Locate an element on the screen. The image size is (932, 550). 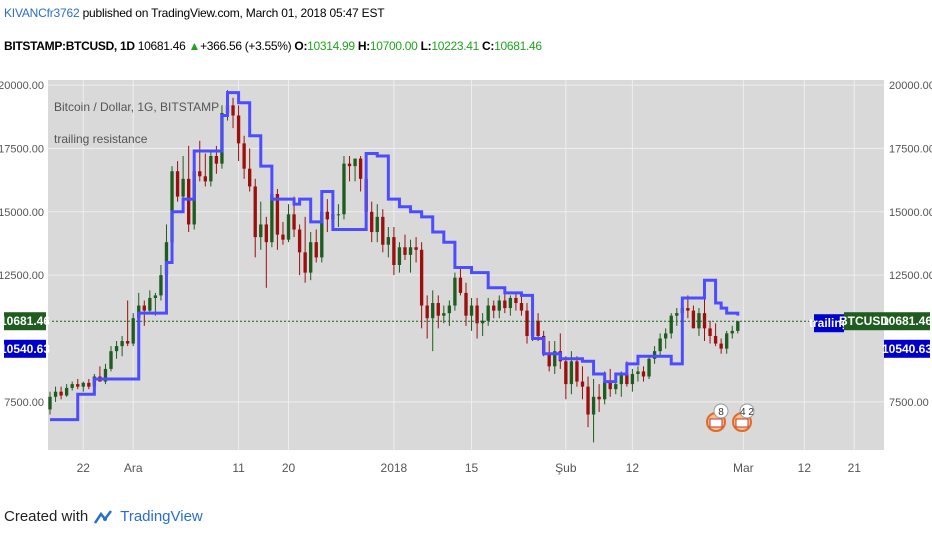
btcusd-series-label-bg is located at coordinates (864, 321).